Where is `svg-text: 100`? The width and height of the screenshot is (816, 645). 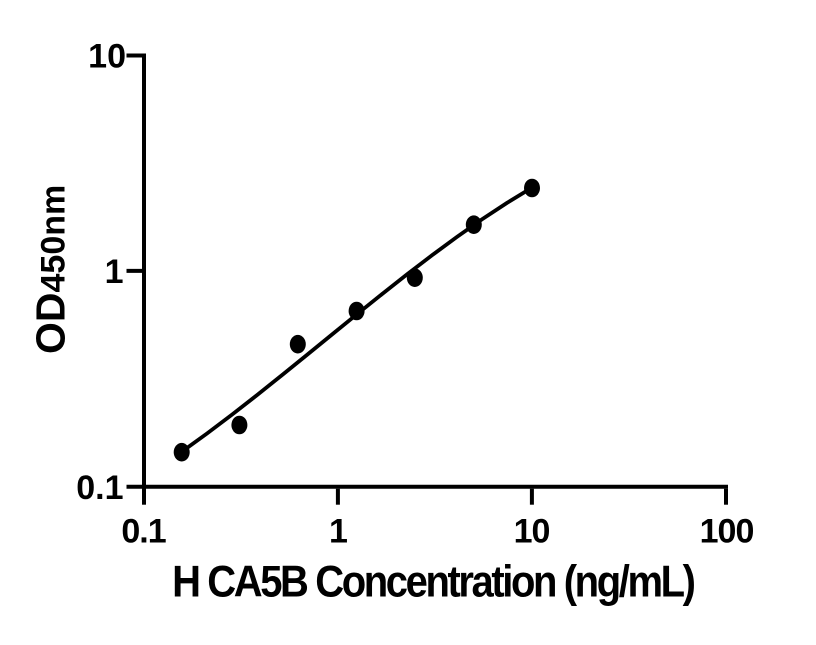
svg-text: 100 is located at coordinates (727, 531).